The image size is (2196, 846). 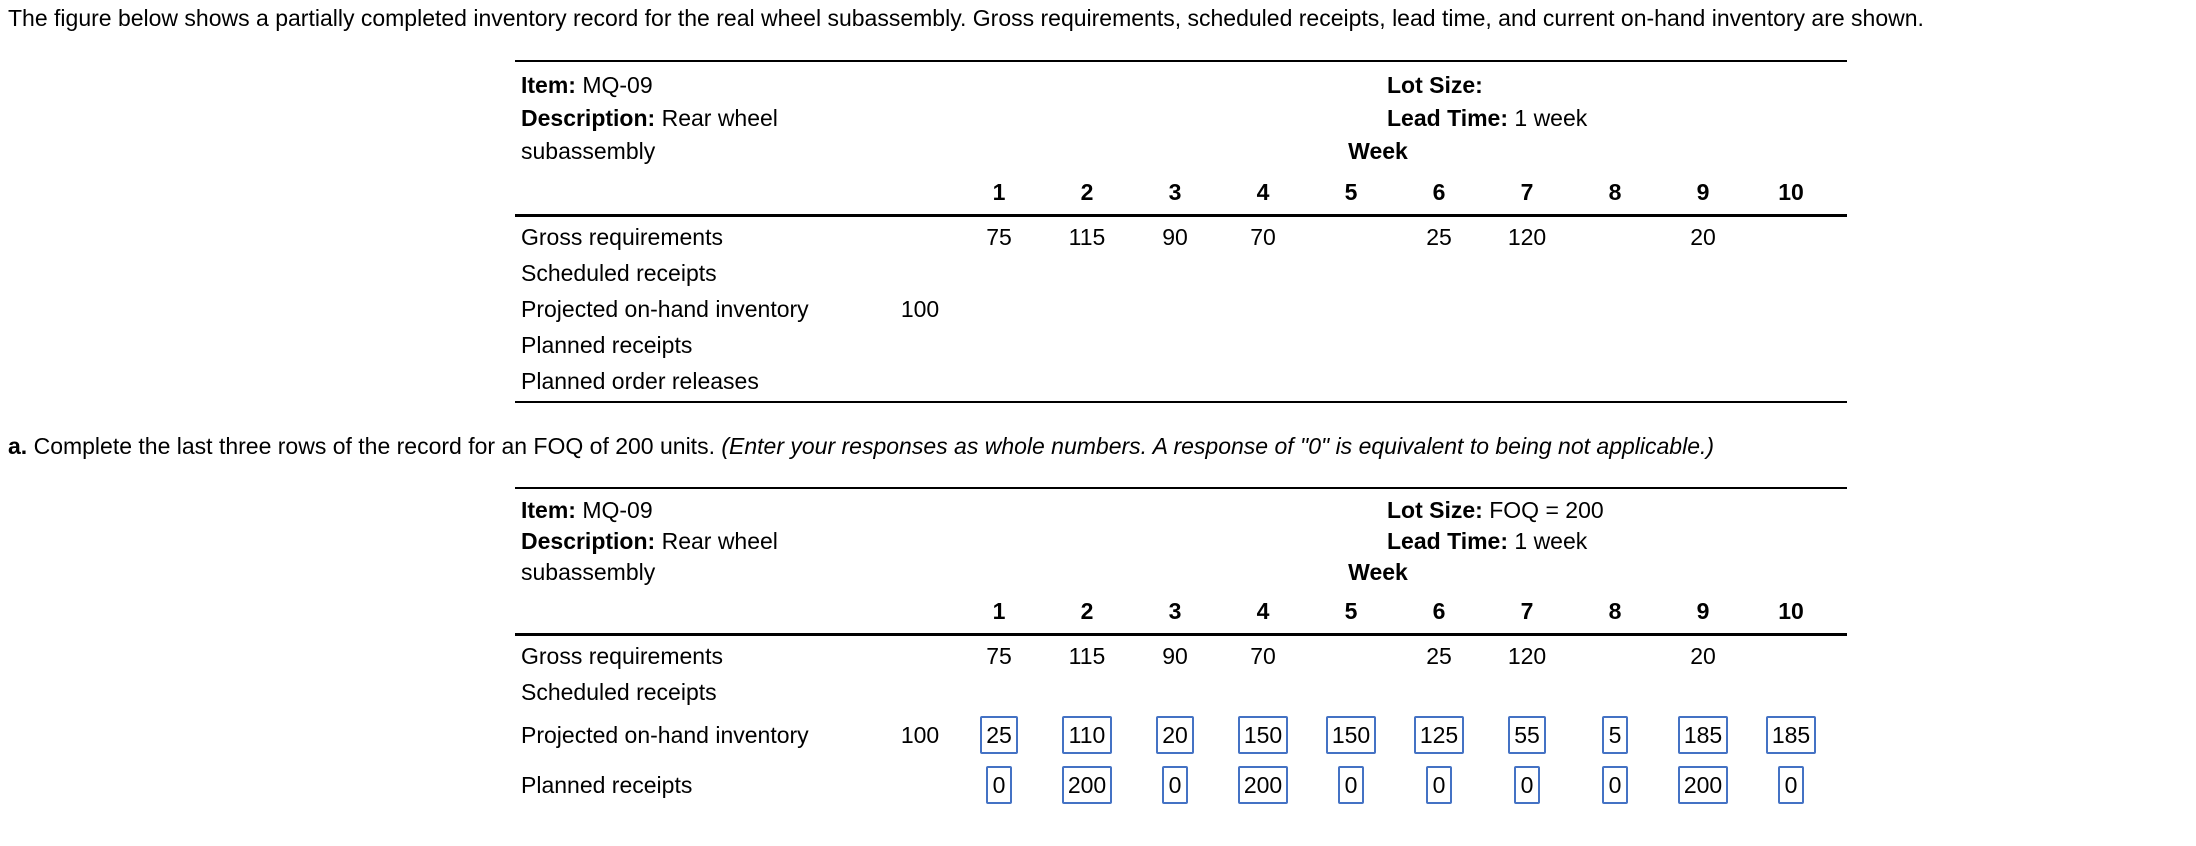 I want to click on record2-description: Description: Rear wheel, so click(x=649, y=541).